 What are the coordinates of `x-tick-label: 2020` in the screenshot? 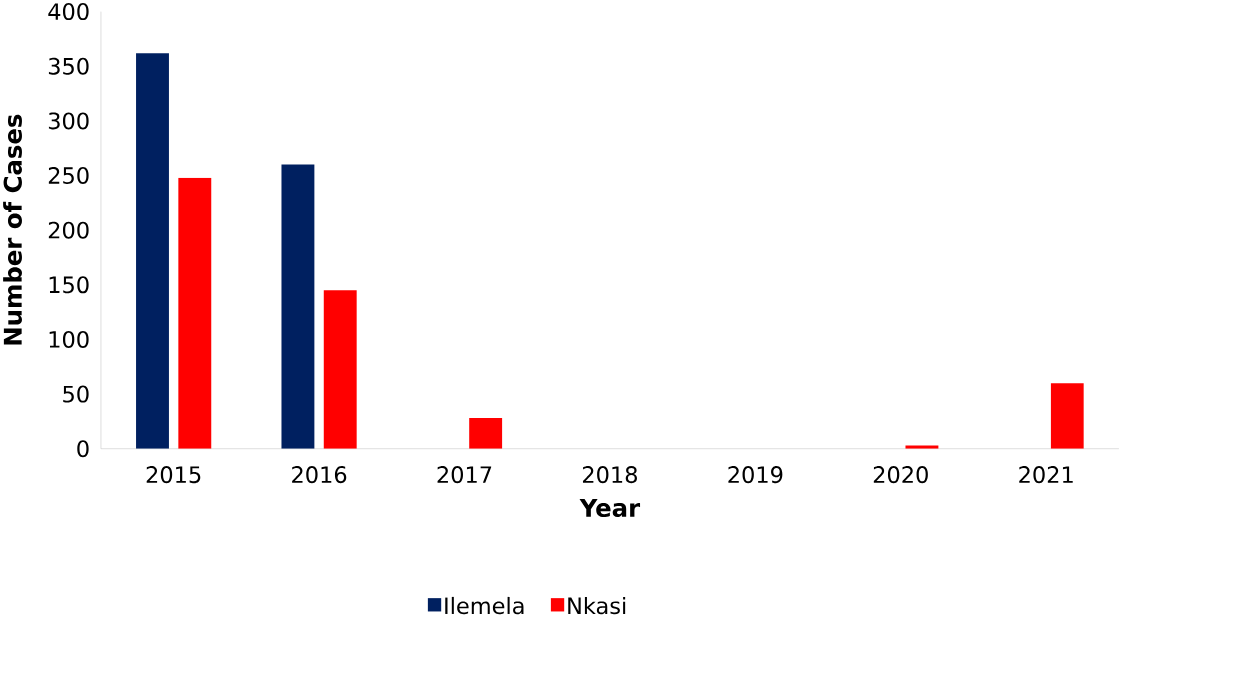 It's located at (900, 474).